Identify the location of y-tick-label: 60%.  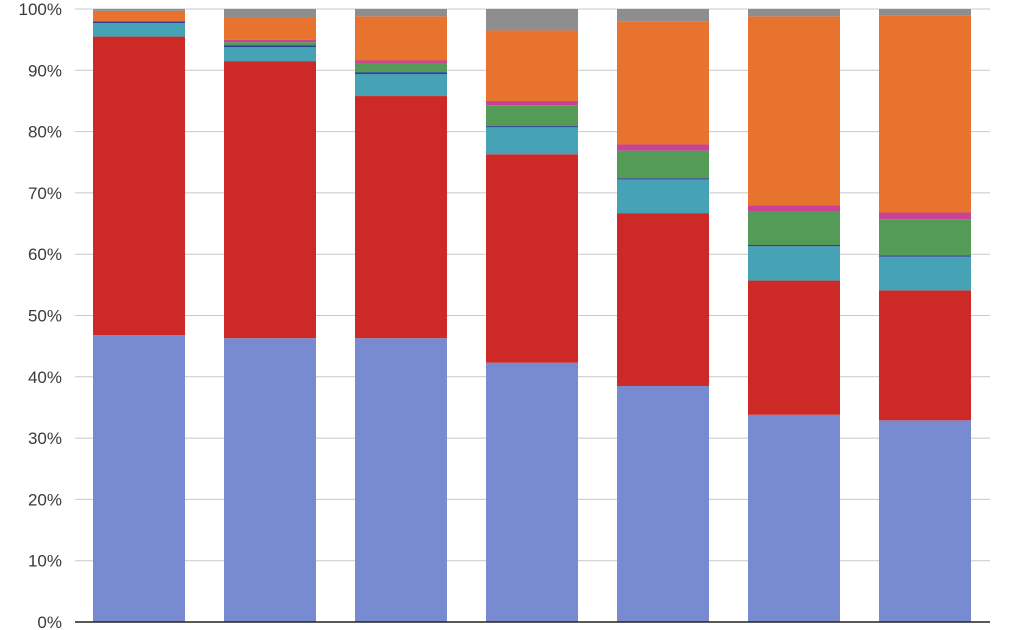
(45, 254).